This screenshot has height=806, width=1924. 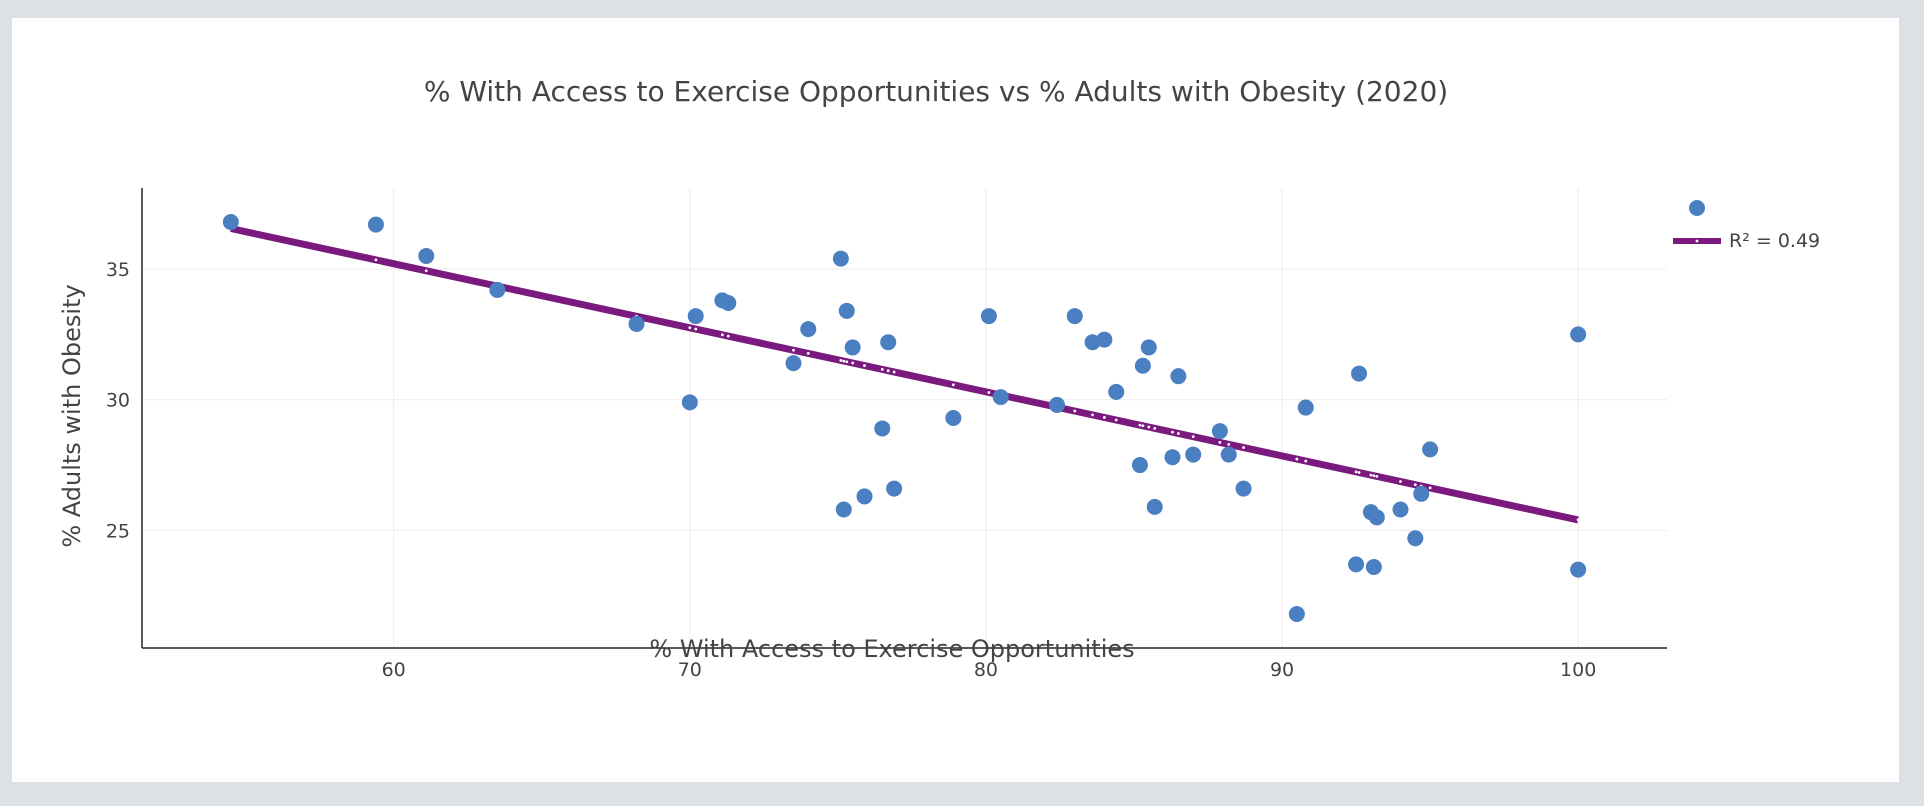 I want to click on legend-label-trendline: R² = 0.49, so click(x=1774, y=241).